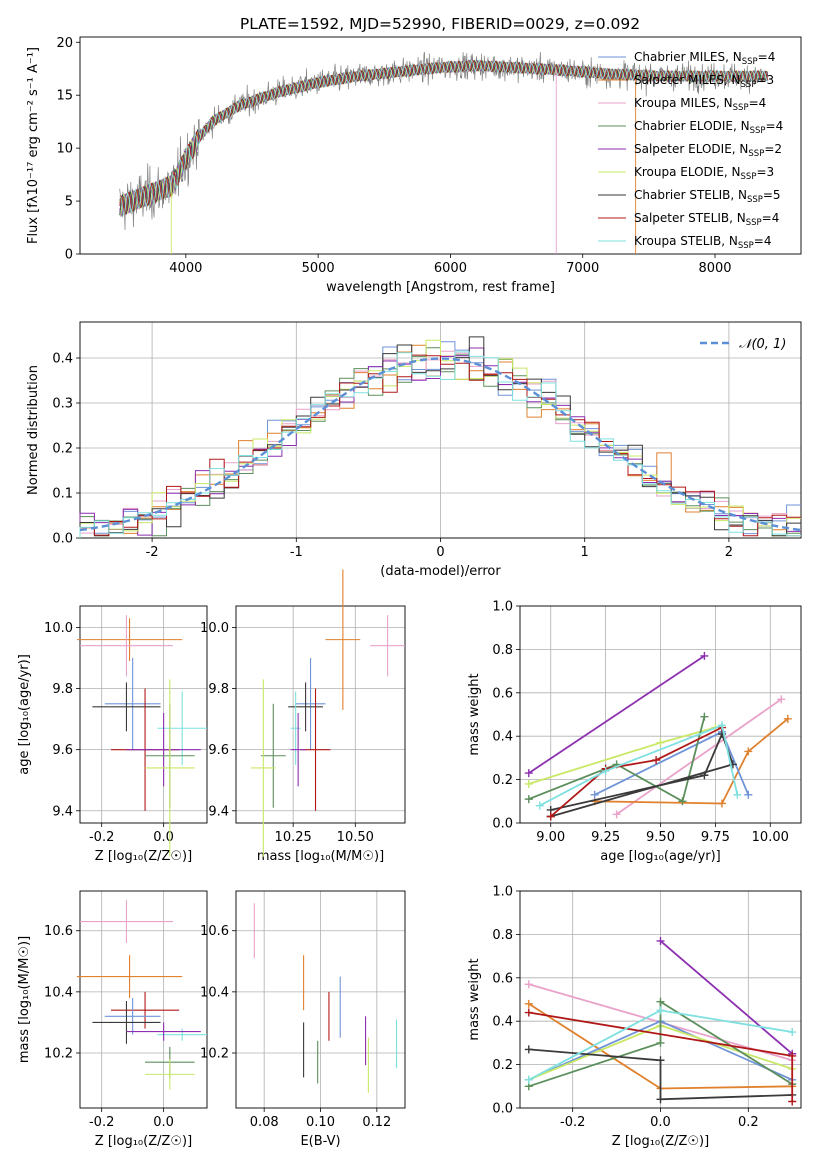 Image resolution: width=819 pixels, height=1170 pixels. I want to click on legend-entry: Chabrier MILES, NSSP=4, so click(704, 58).